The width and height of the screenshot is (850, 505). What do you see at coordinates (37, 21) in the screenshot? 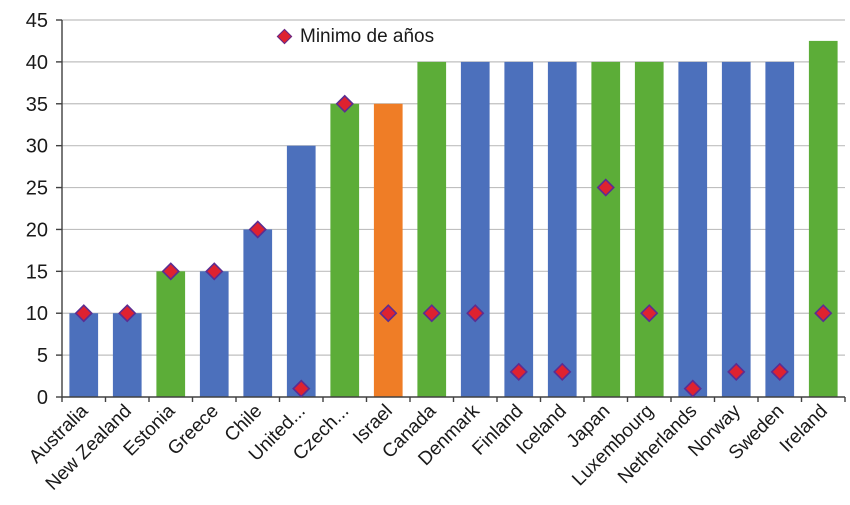
I see `y-axis-label: 45` at bounding box center [37, 21].